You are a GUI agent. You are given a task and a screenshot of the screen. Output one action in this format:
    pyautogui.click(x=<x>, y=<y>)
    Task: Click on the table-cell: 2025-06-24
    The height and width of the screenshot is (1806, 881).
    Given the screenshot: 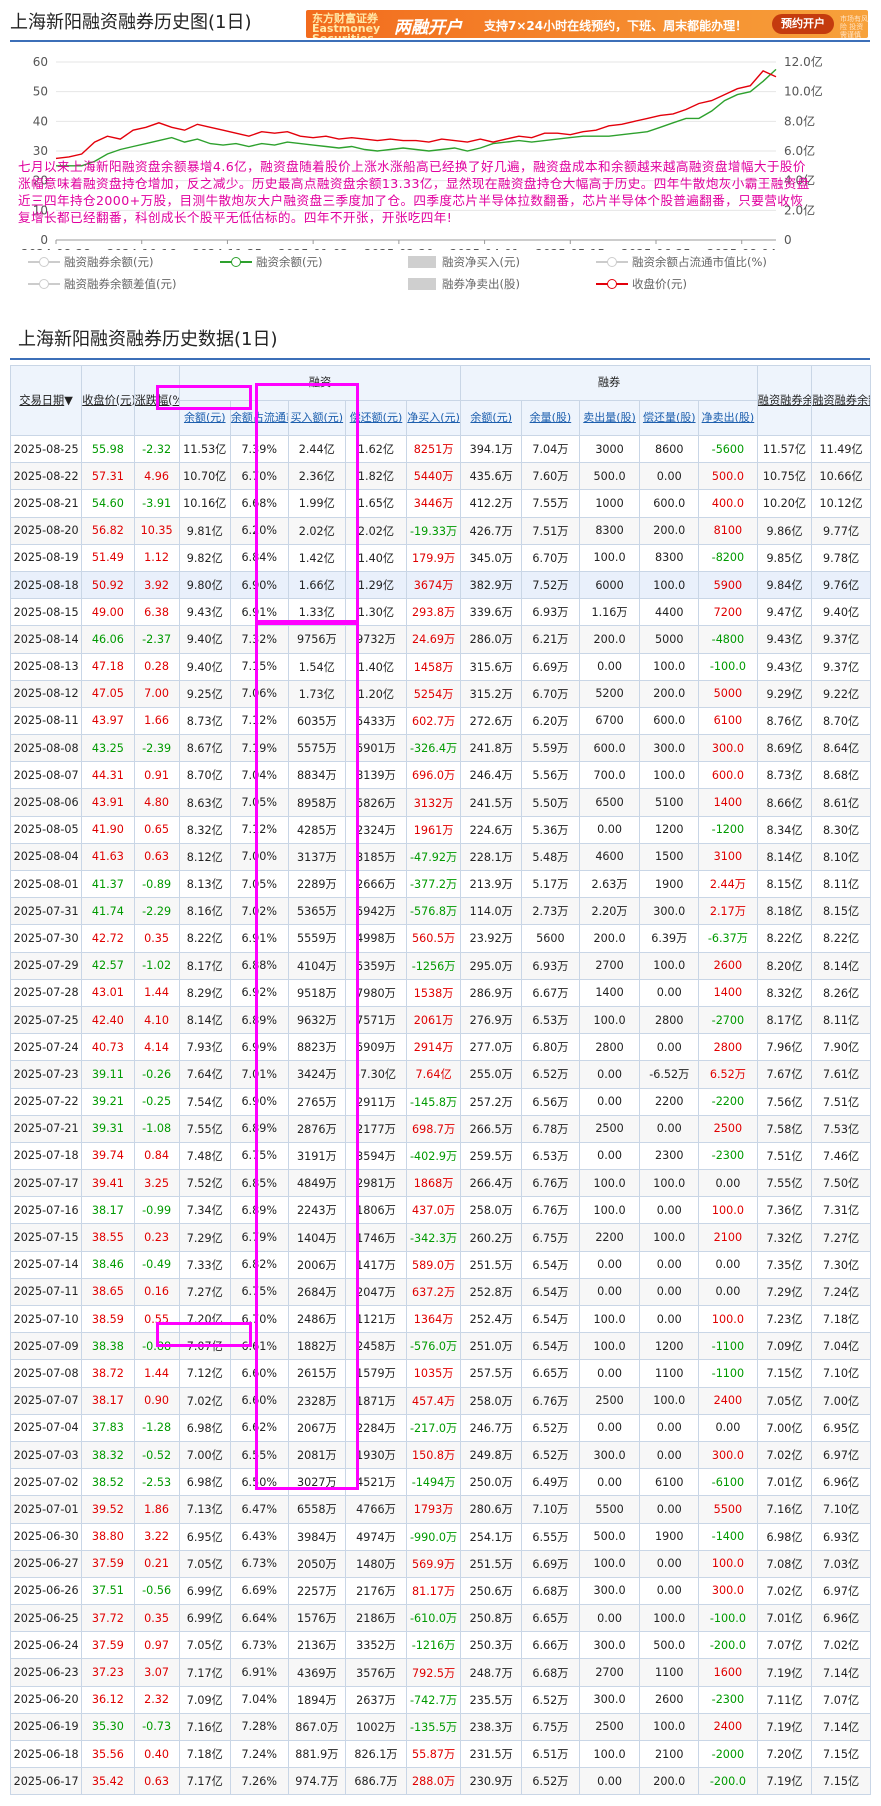 What is the action you would take?
    pyautogui.click(x=46, y=1645)
    